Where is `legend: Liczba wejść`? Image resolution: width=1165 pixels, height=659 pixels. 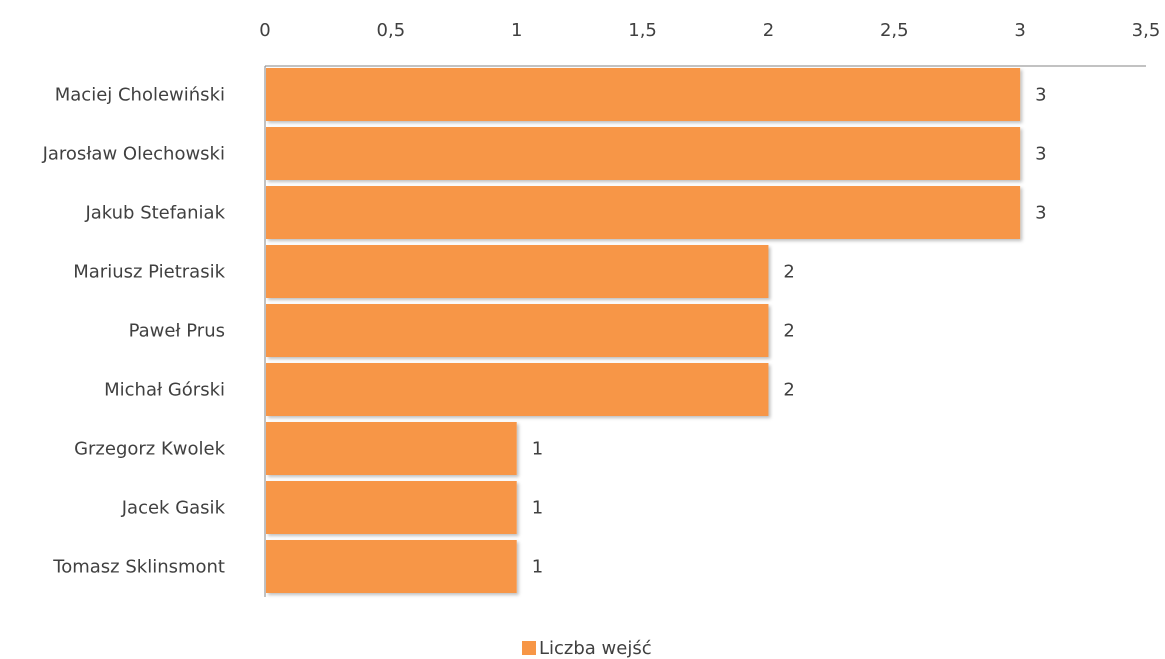 legend: Liczba wejść is located at coordinates (587, 648).